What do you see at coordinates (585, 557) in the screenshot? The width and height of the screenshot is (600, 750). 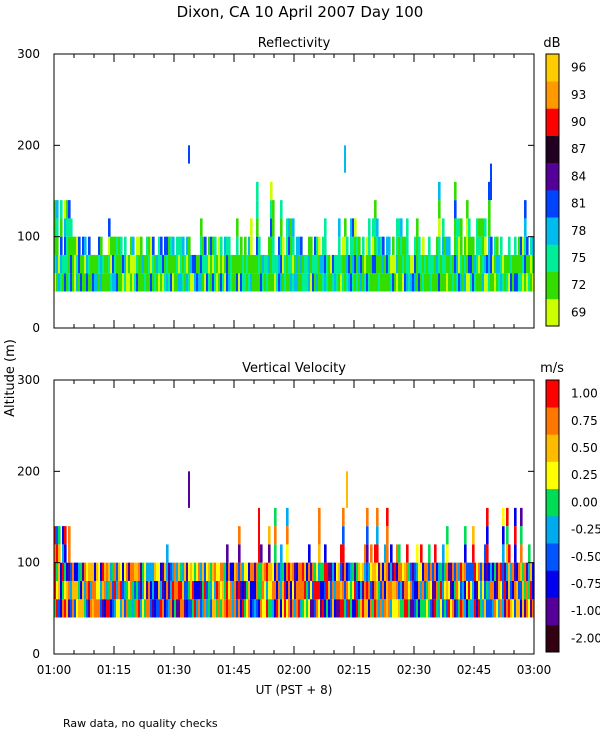 I see `colorbar-label-vertical-velocity: -0.50` at bounding box center [585, 557].